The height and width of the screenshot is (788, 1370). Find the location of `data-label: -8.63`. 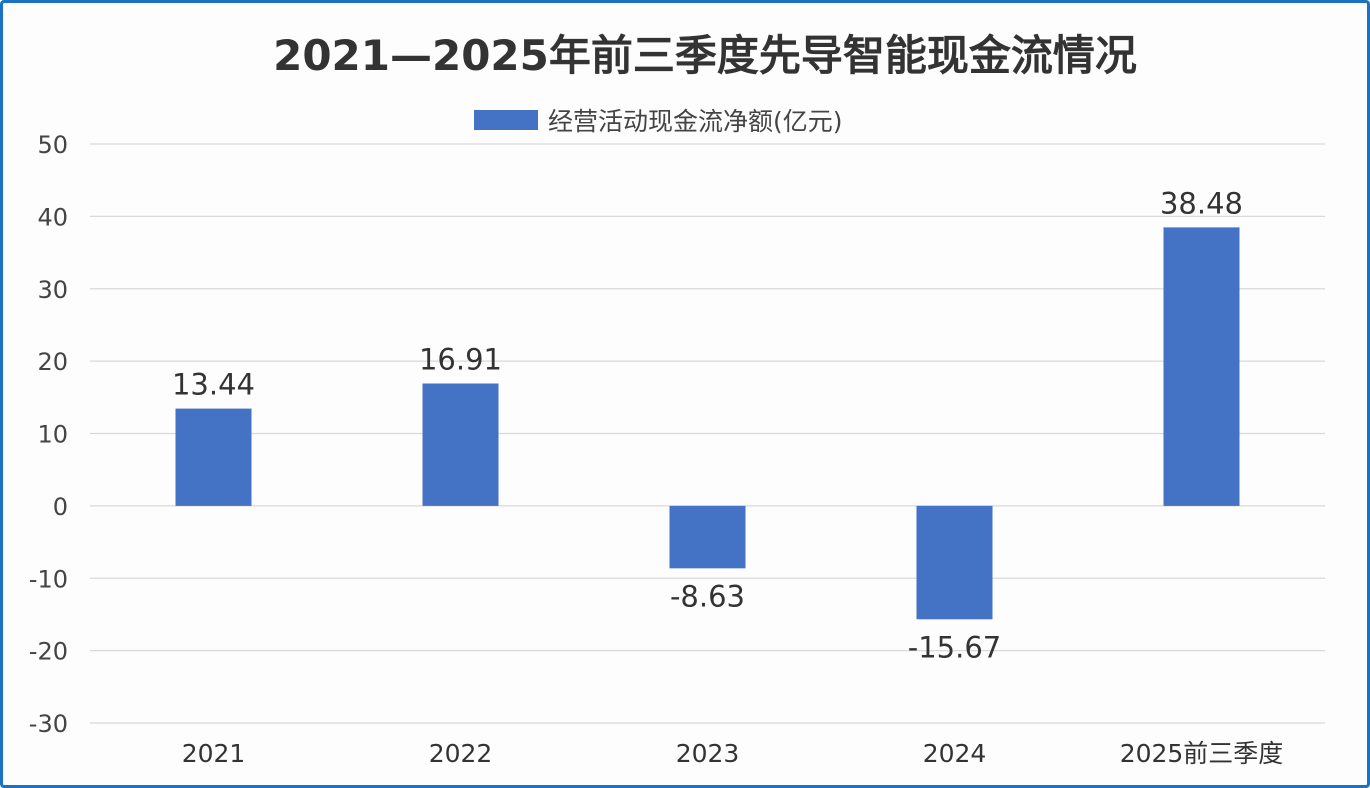

data-label: -8.63 is located at coordinates (707, 596).